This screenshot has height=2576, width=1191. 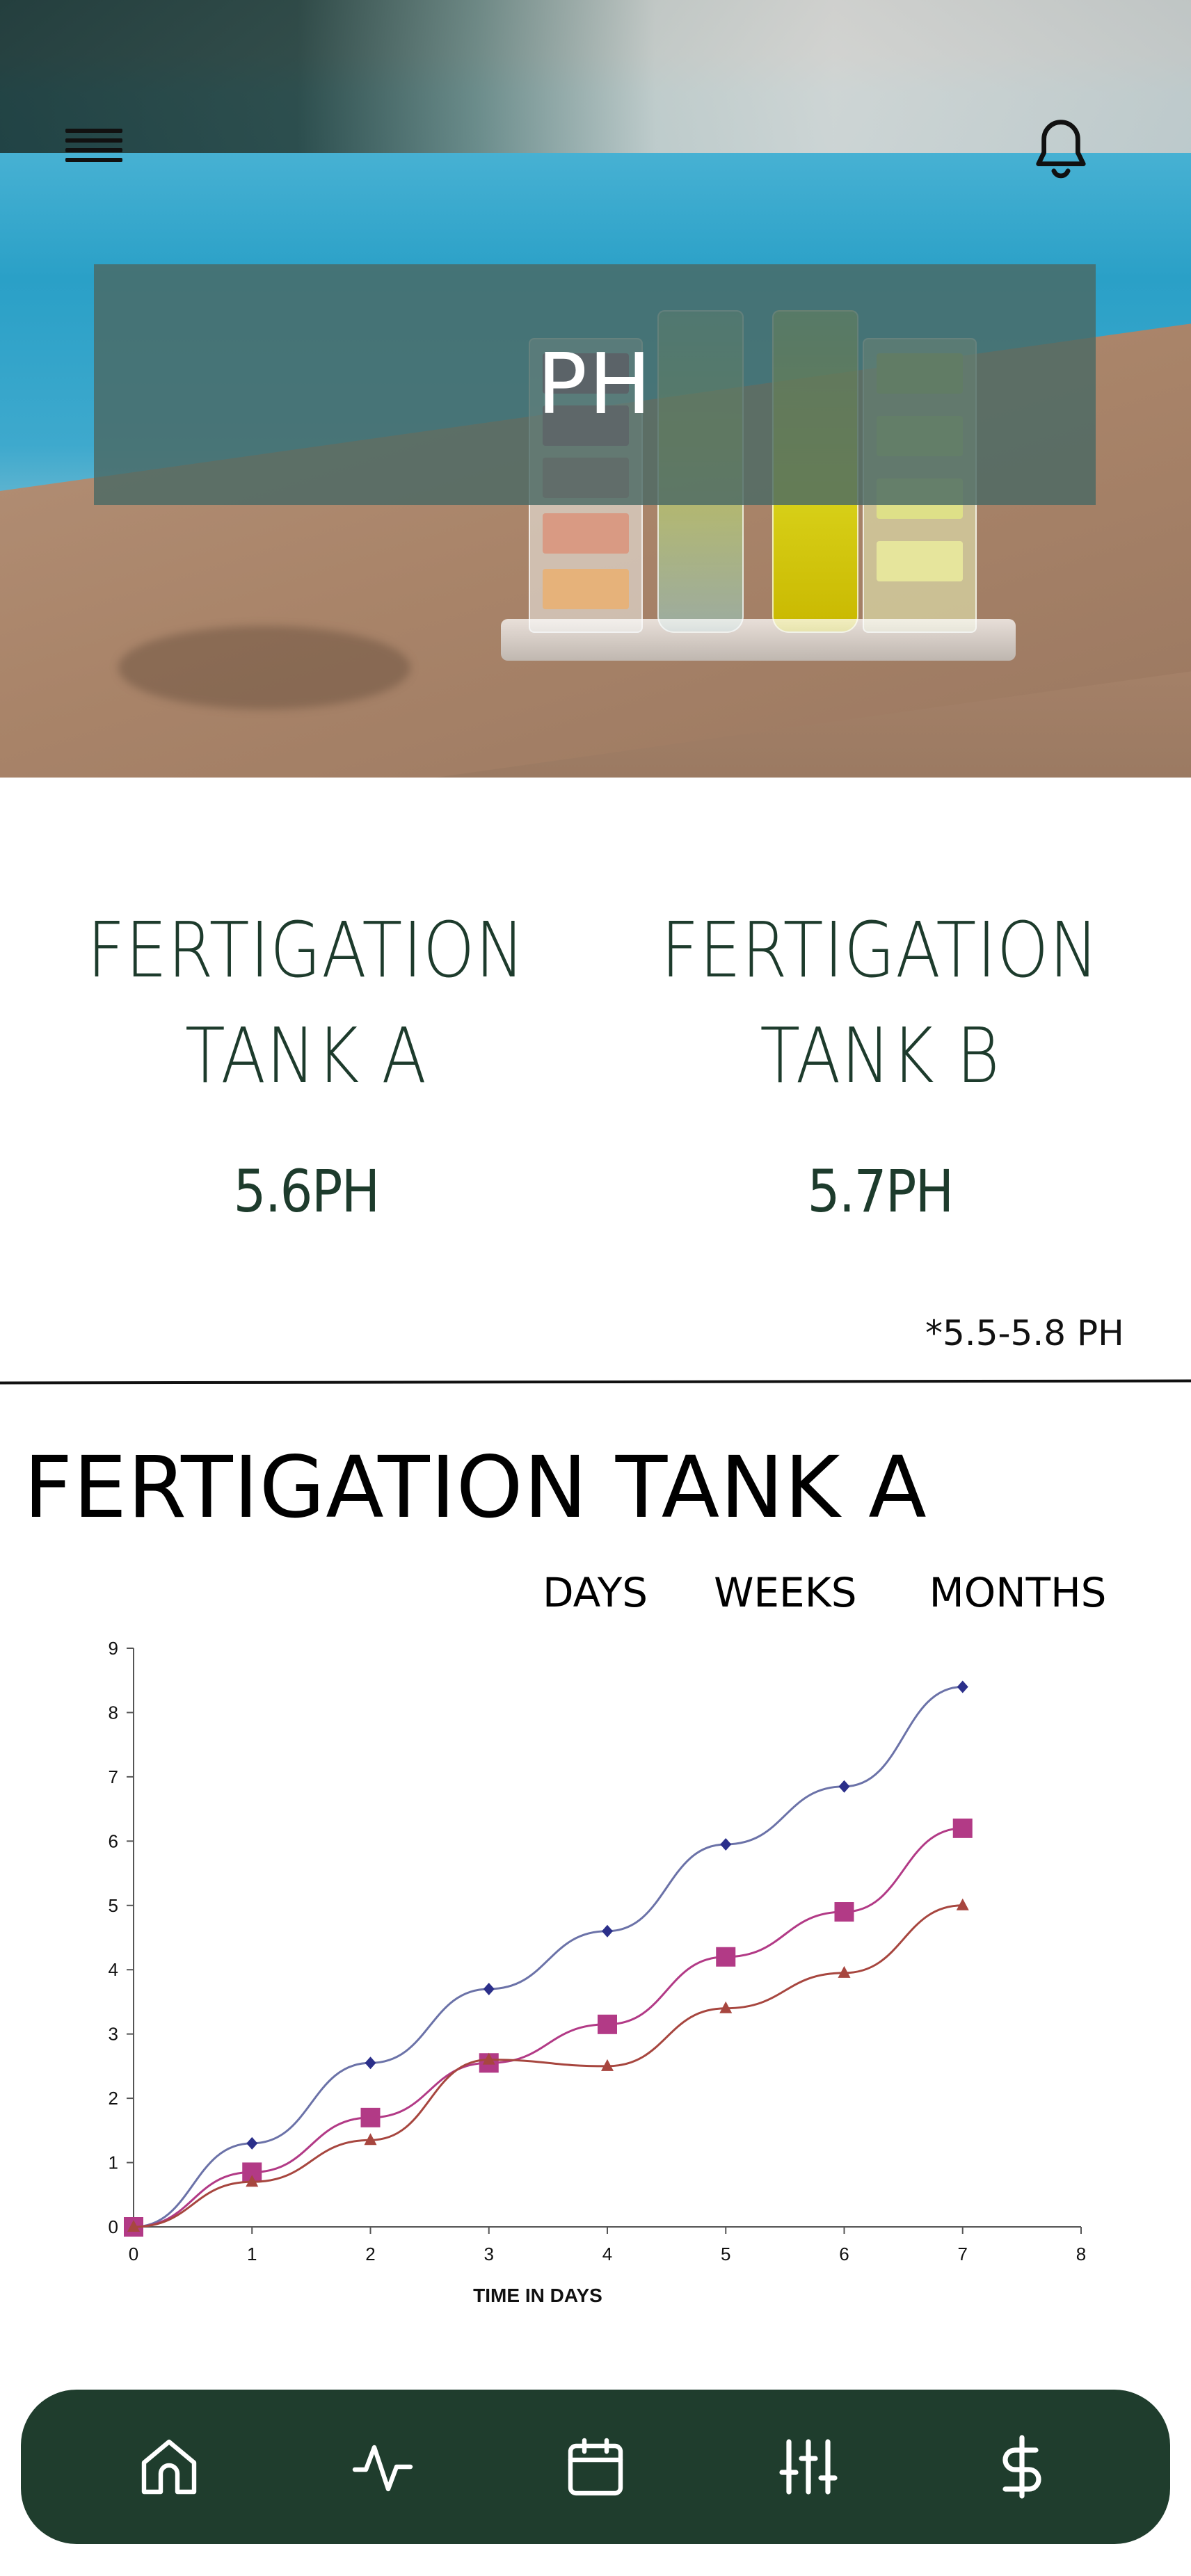 What do you see at coordinates (785, 1593) in the screenshot?
I see `tab-weeks: WEEKS` at bounding box center [785, 1593].